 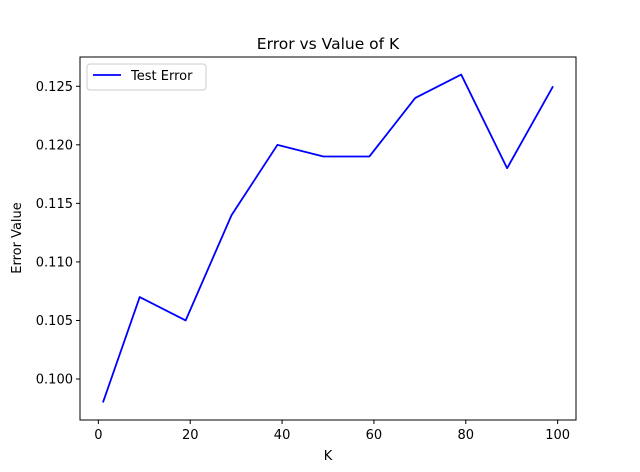 I want to click on y-tick-label: 0.105, so click(x=54, y=321).